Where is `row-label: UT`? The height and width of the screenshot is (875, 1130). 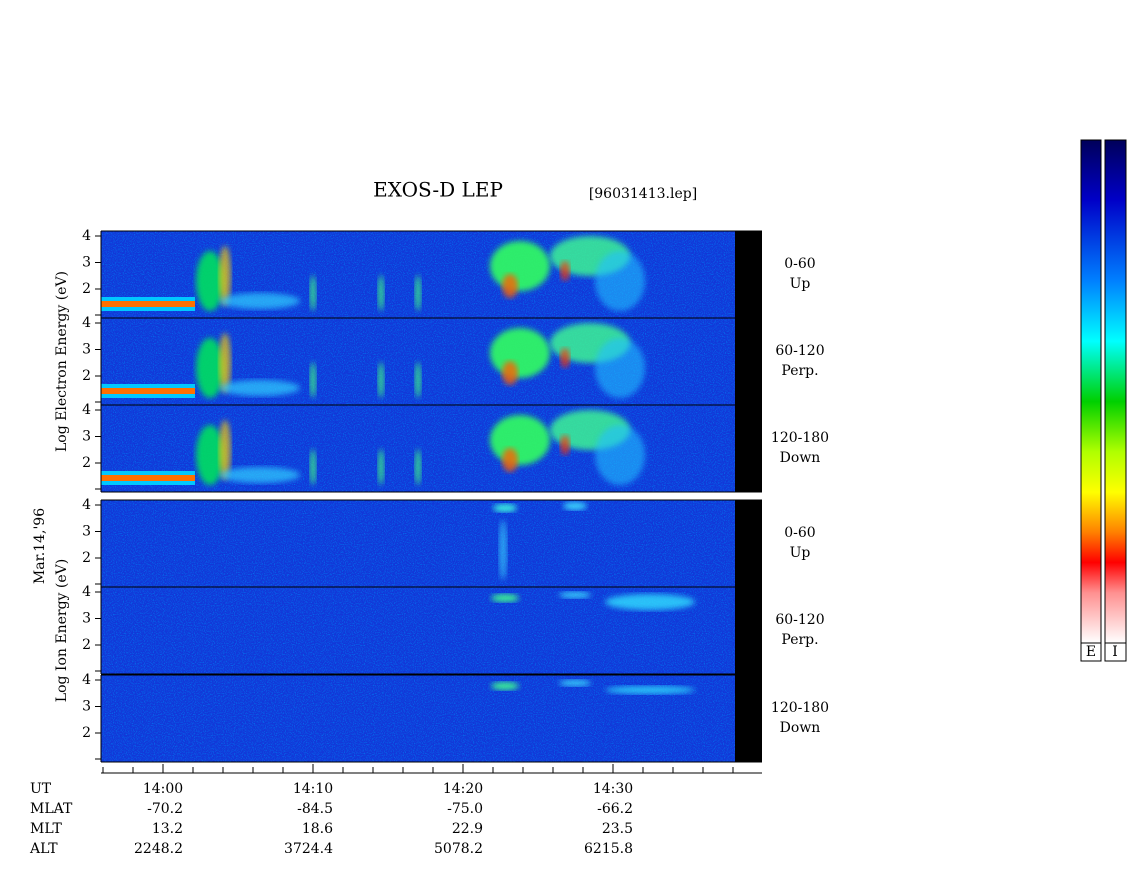
row-label: UT is located at coordinates (41, 789).